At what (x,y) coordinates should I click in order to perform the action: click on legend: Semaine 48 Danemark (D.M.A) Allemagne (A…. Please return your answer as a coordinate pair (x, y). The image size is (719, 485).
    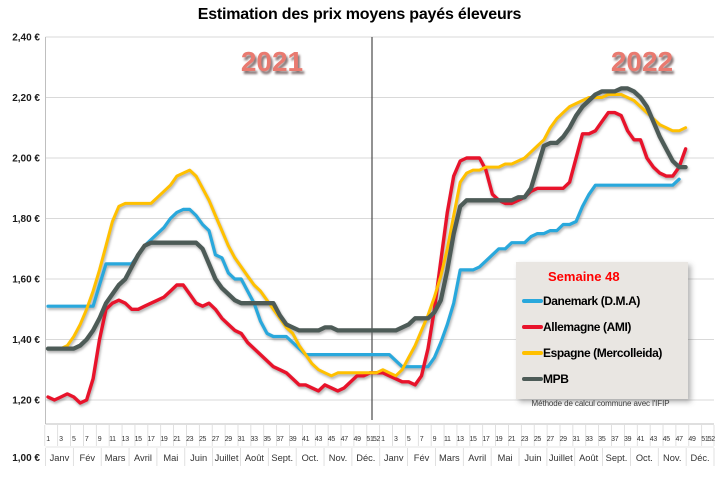
    Looking at the image, I should click on (602, 330).